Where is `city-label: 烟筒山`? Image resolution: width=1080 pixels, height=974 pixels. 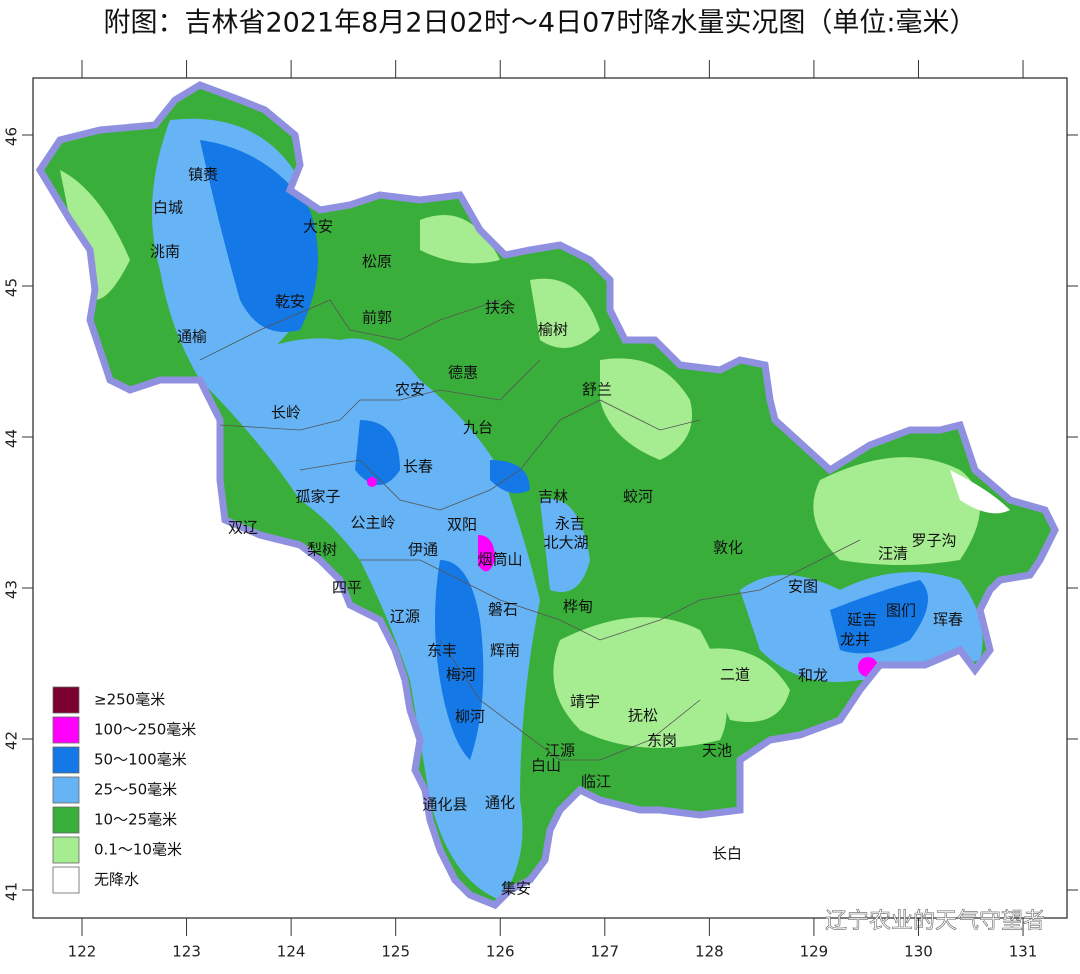 city-label: 烟筒山 is located at coordinates (499, 560).